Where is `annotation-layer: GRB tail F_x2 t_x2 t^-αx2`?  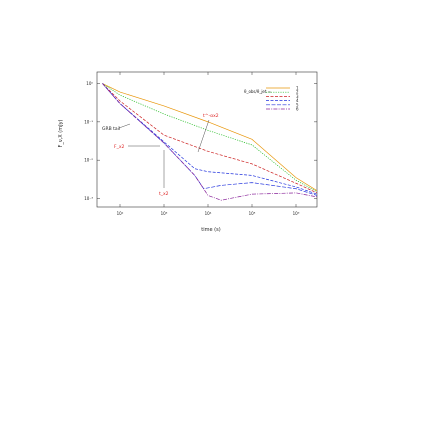
annotation-layer: GRB tail F_x2 t_x2 t^-αx2 is located at coordinates (160, 155).